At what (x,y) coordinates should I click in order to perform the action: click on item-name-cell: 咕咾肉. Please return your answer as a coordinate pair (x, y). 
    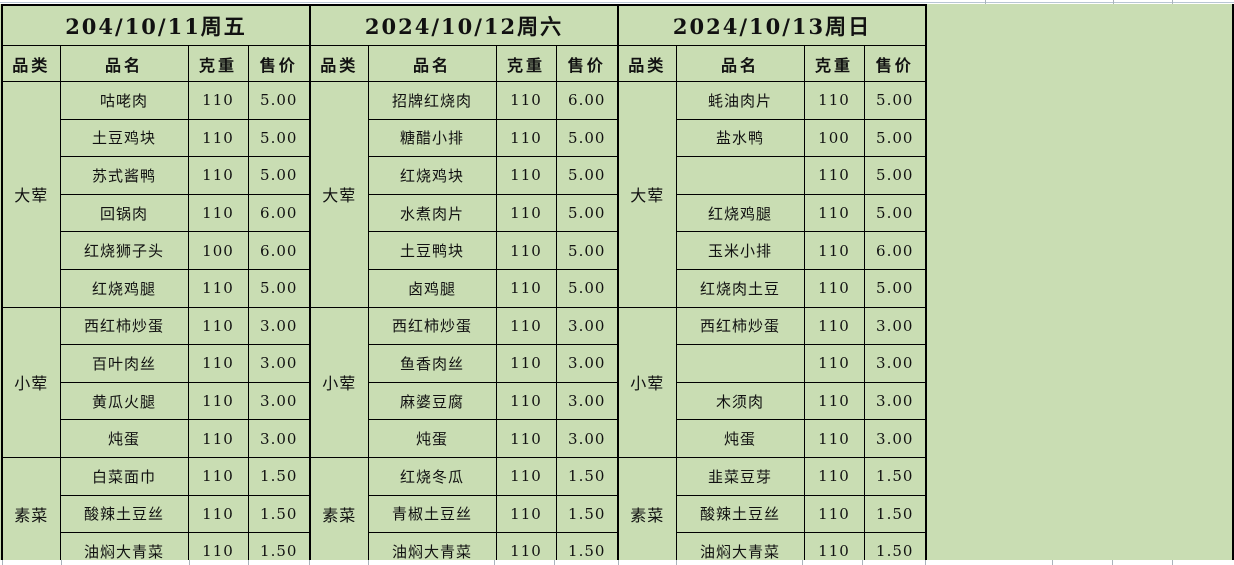
    Looking at the image, I should click on (124, 100).